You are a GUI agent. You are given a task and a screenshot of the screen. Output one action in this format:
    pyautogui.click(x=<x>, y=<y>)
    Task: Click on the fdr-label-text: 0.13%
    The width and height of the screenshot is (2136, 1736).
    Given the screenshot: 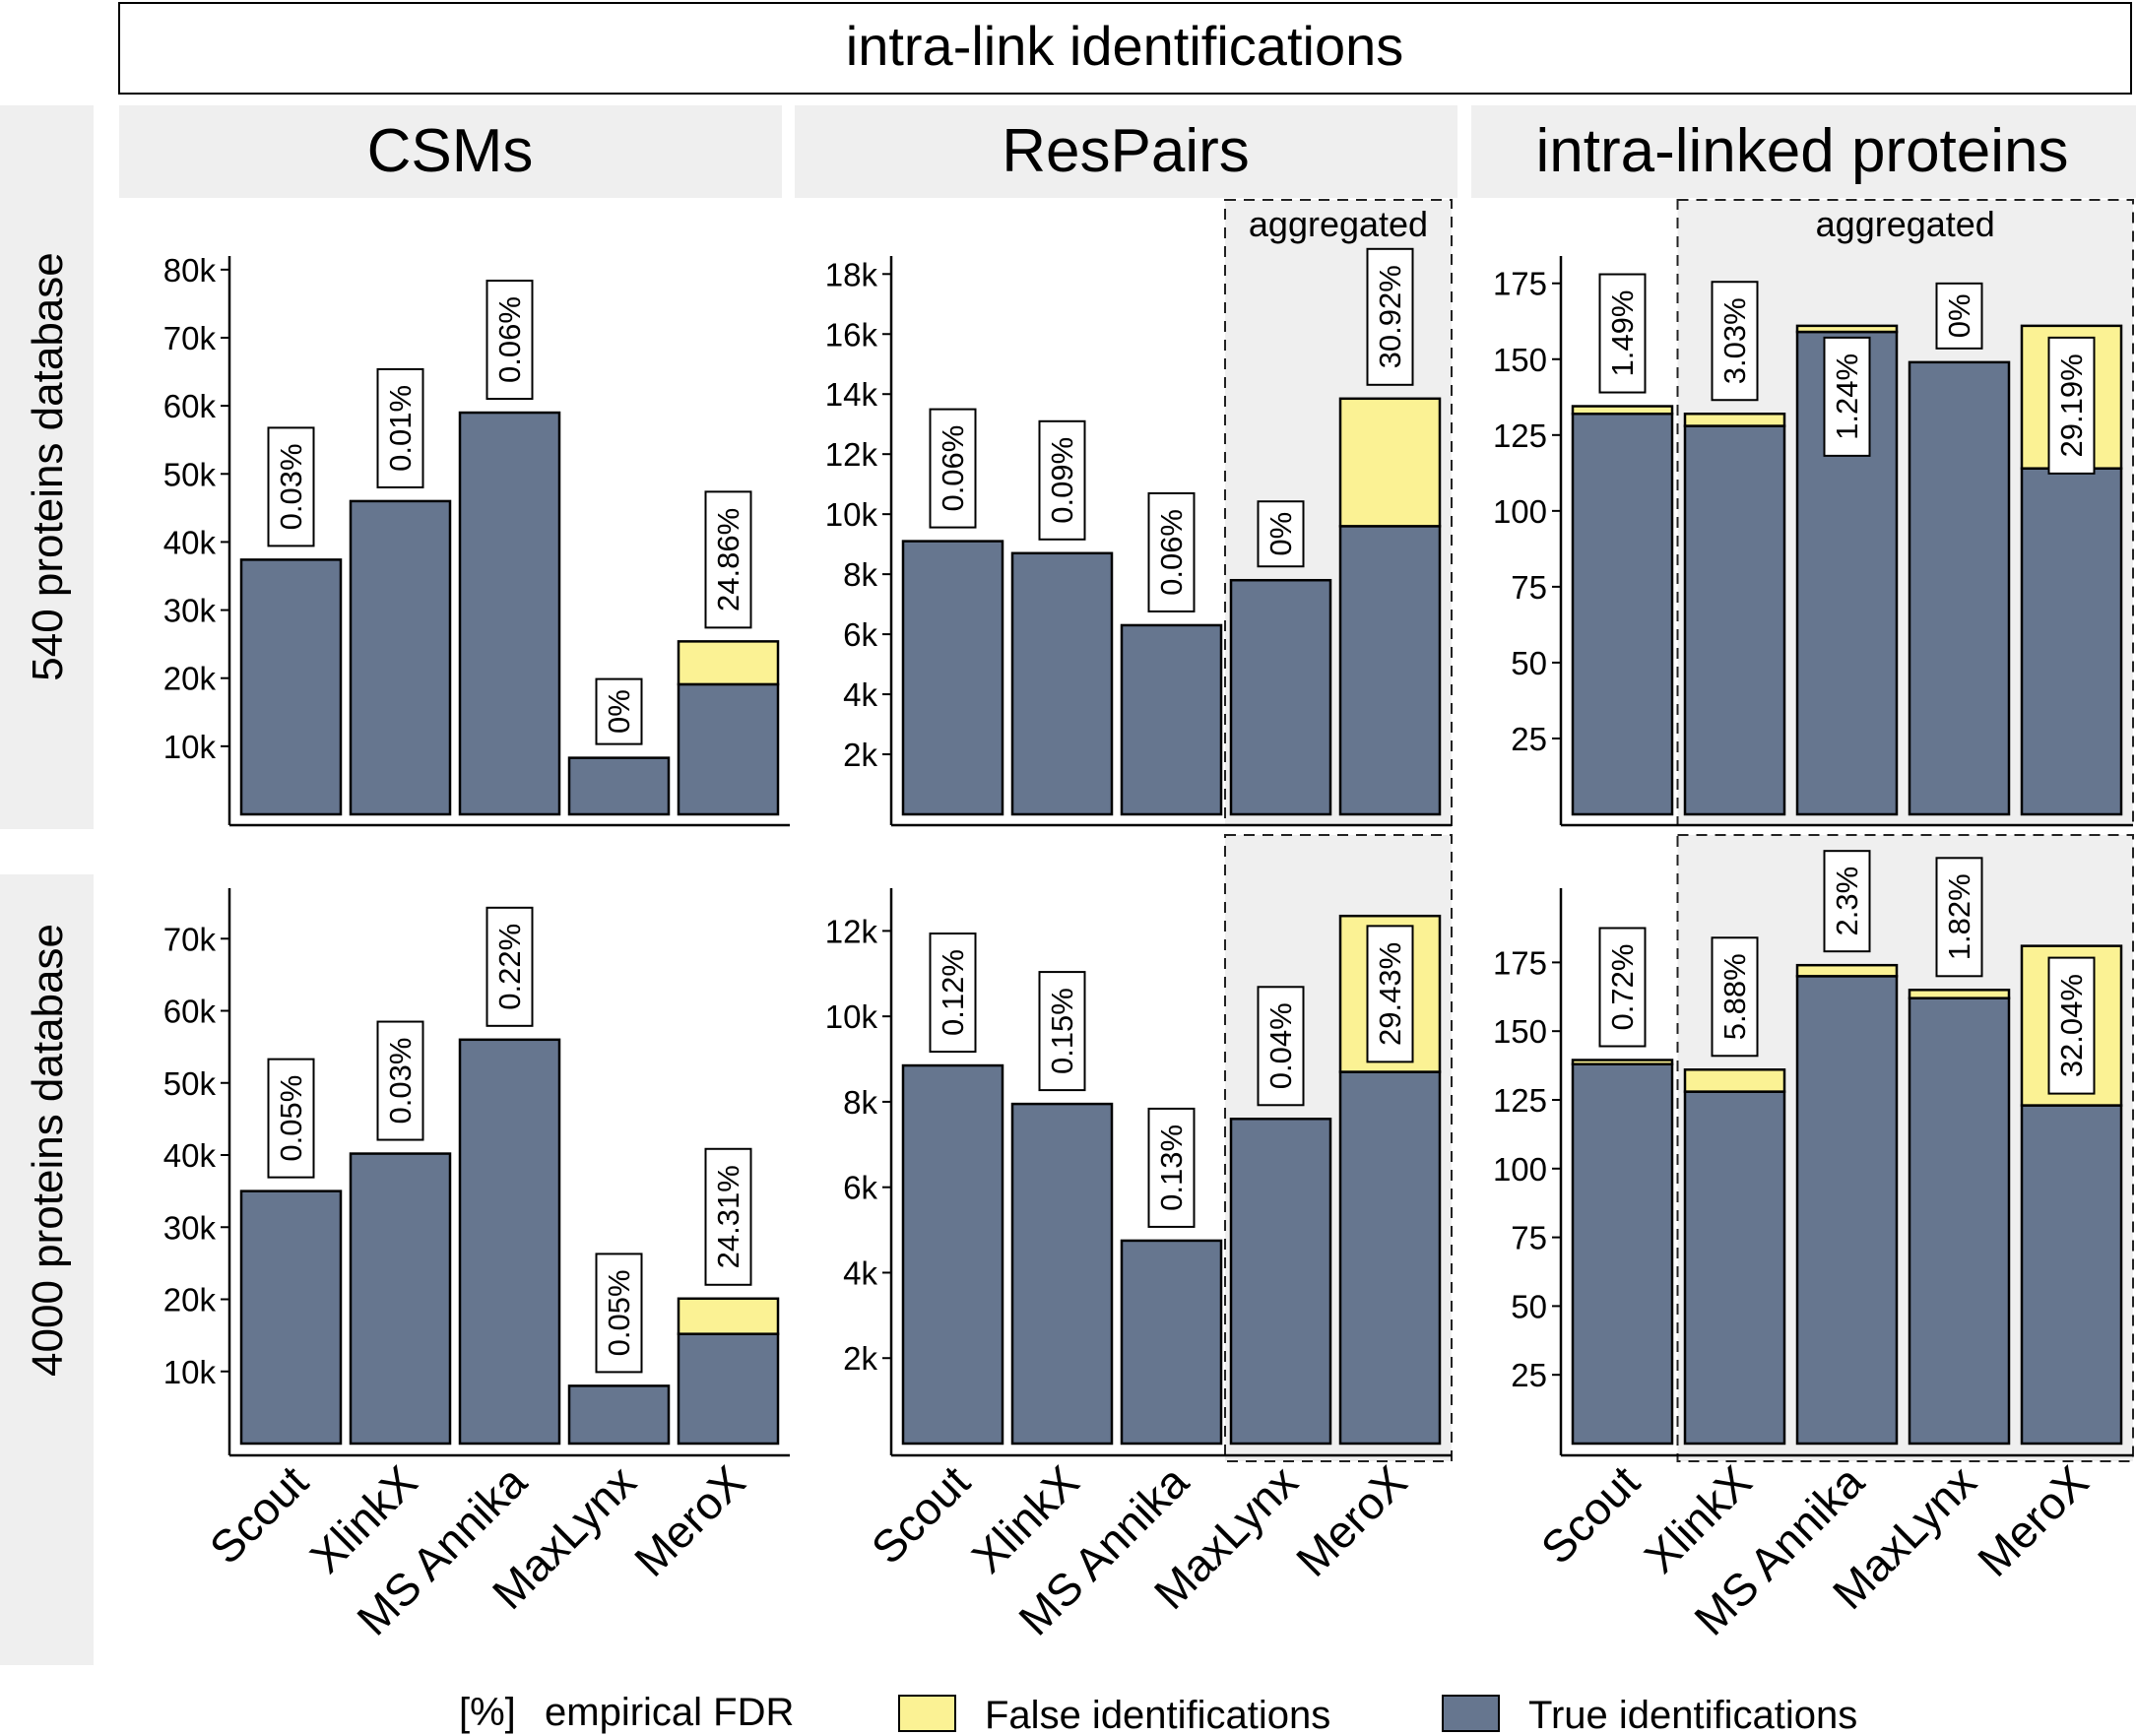 What is the action you would take?
    pyautogui.click(x=1172, y=1168)
    